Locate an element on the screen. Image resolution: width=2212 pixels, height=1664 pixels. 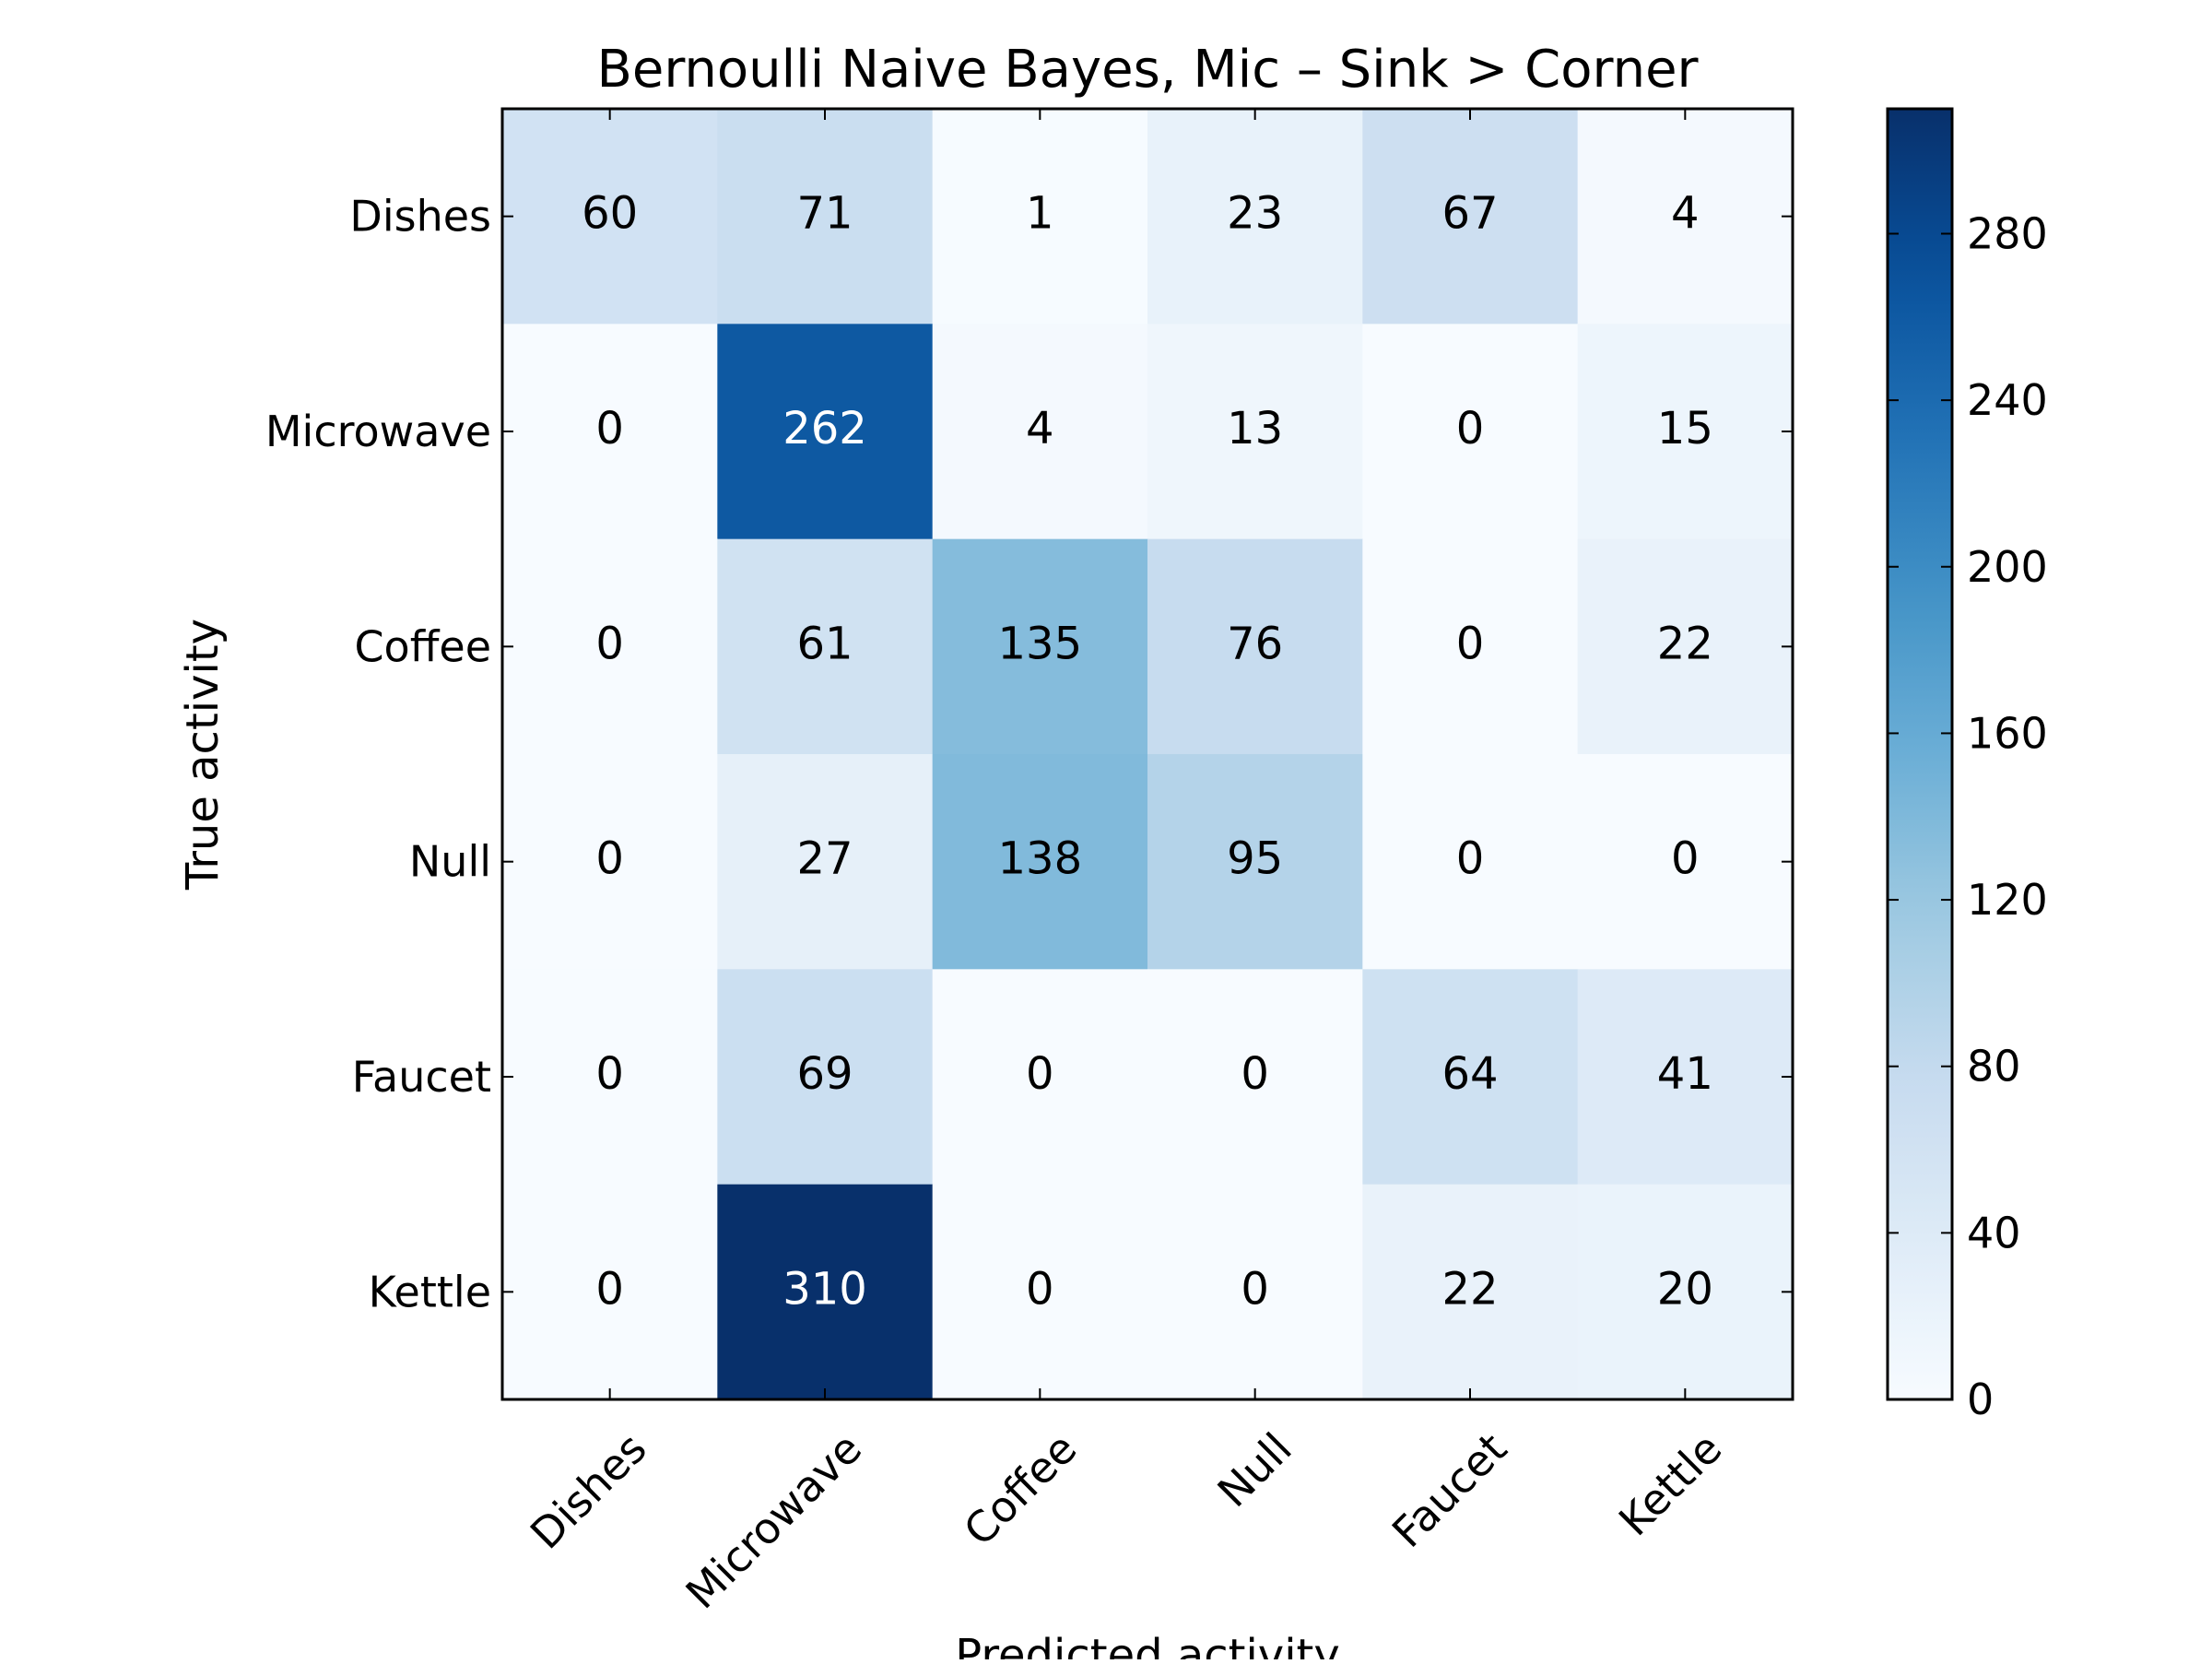
x-tick-label: Microwave is located at coordinates (774, 1521).